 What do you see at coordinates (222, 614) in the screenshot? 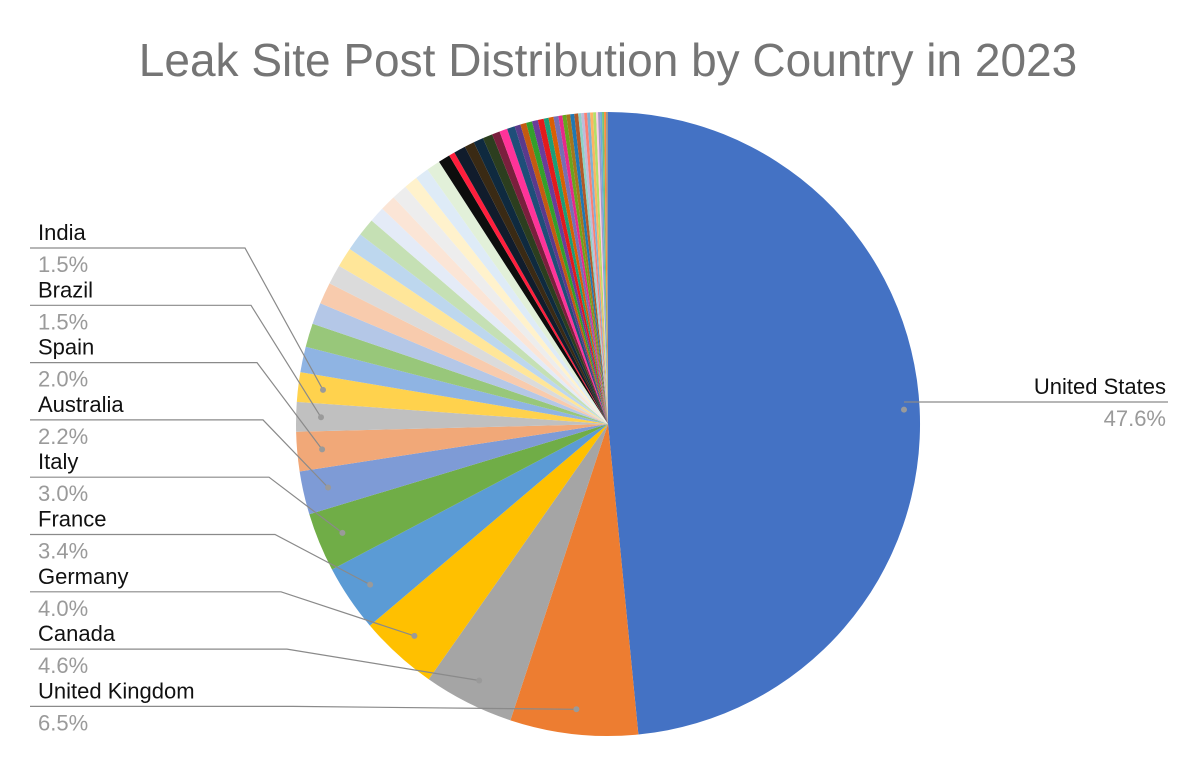
I see `leader-germany` at bounding box center [222, 614].